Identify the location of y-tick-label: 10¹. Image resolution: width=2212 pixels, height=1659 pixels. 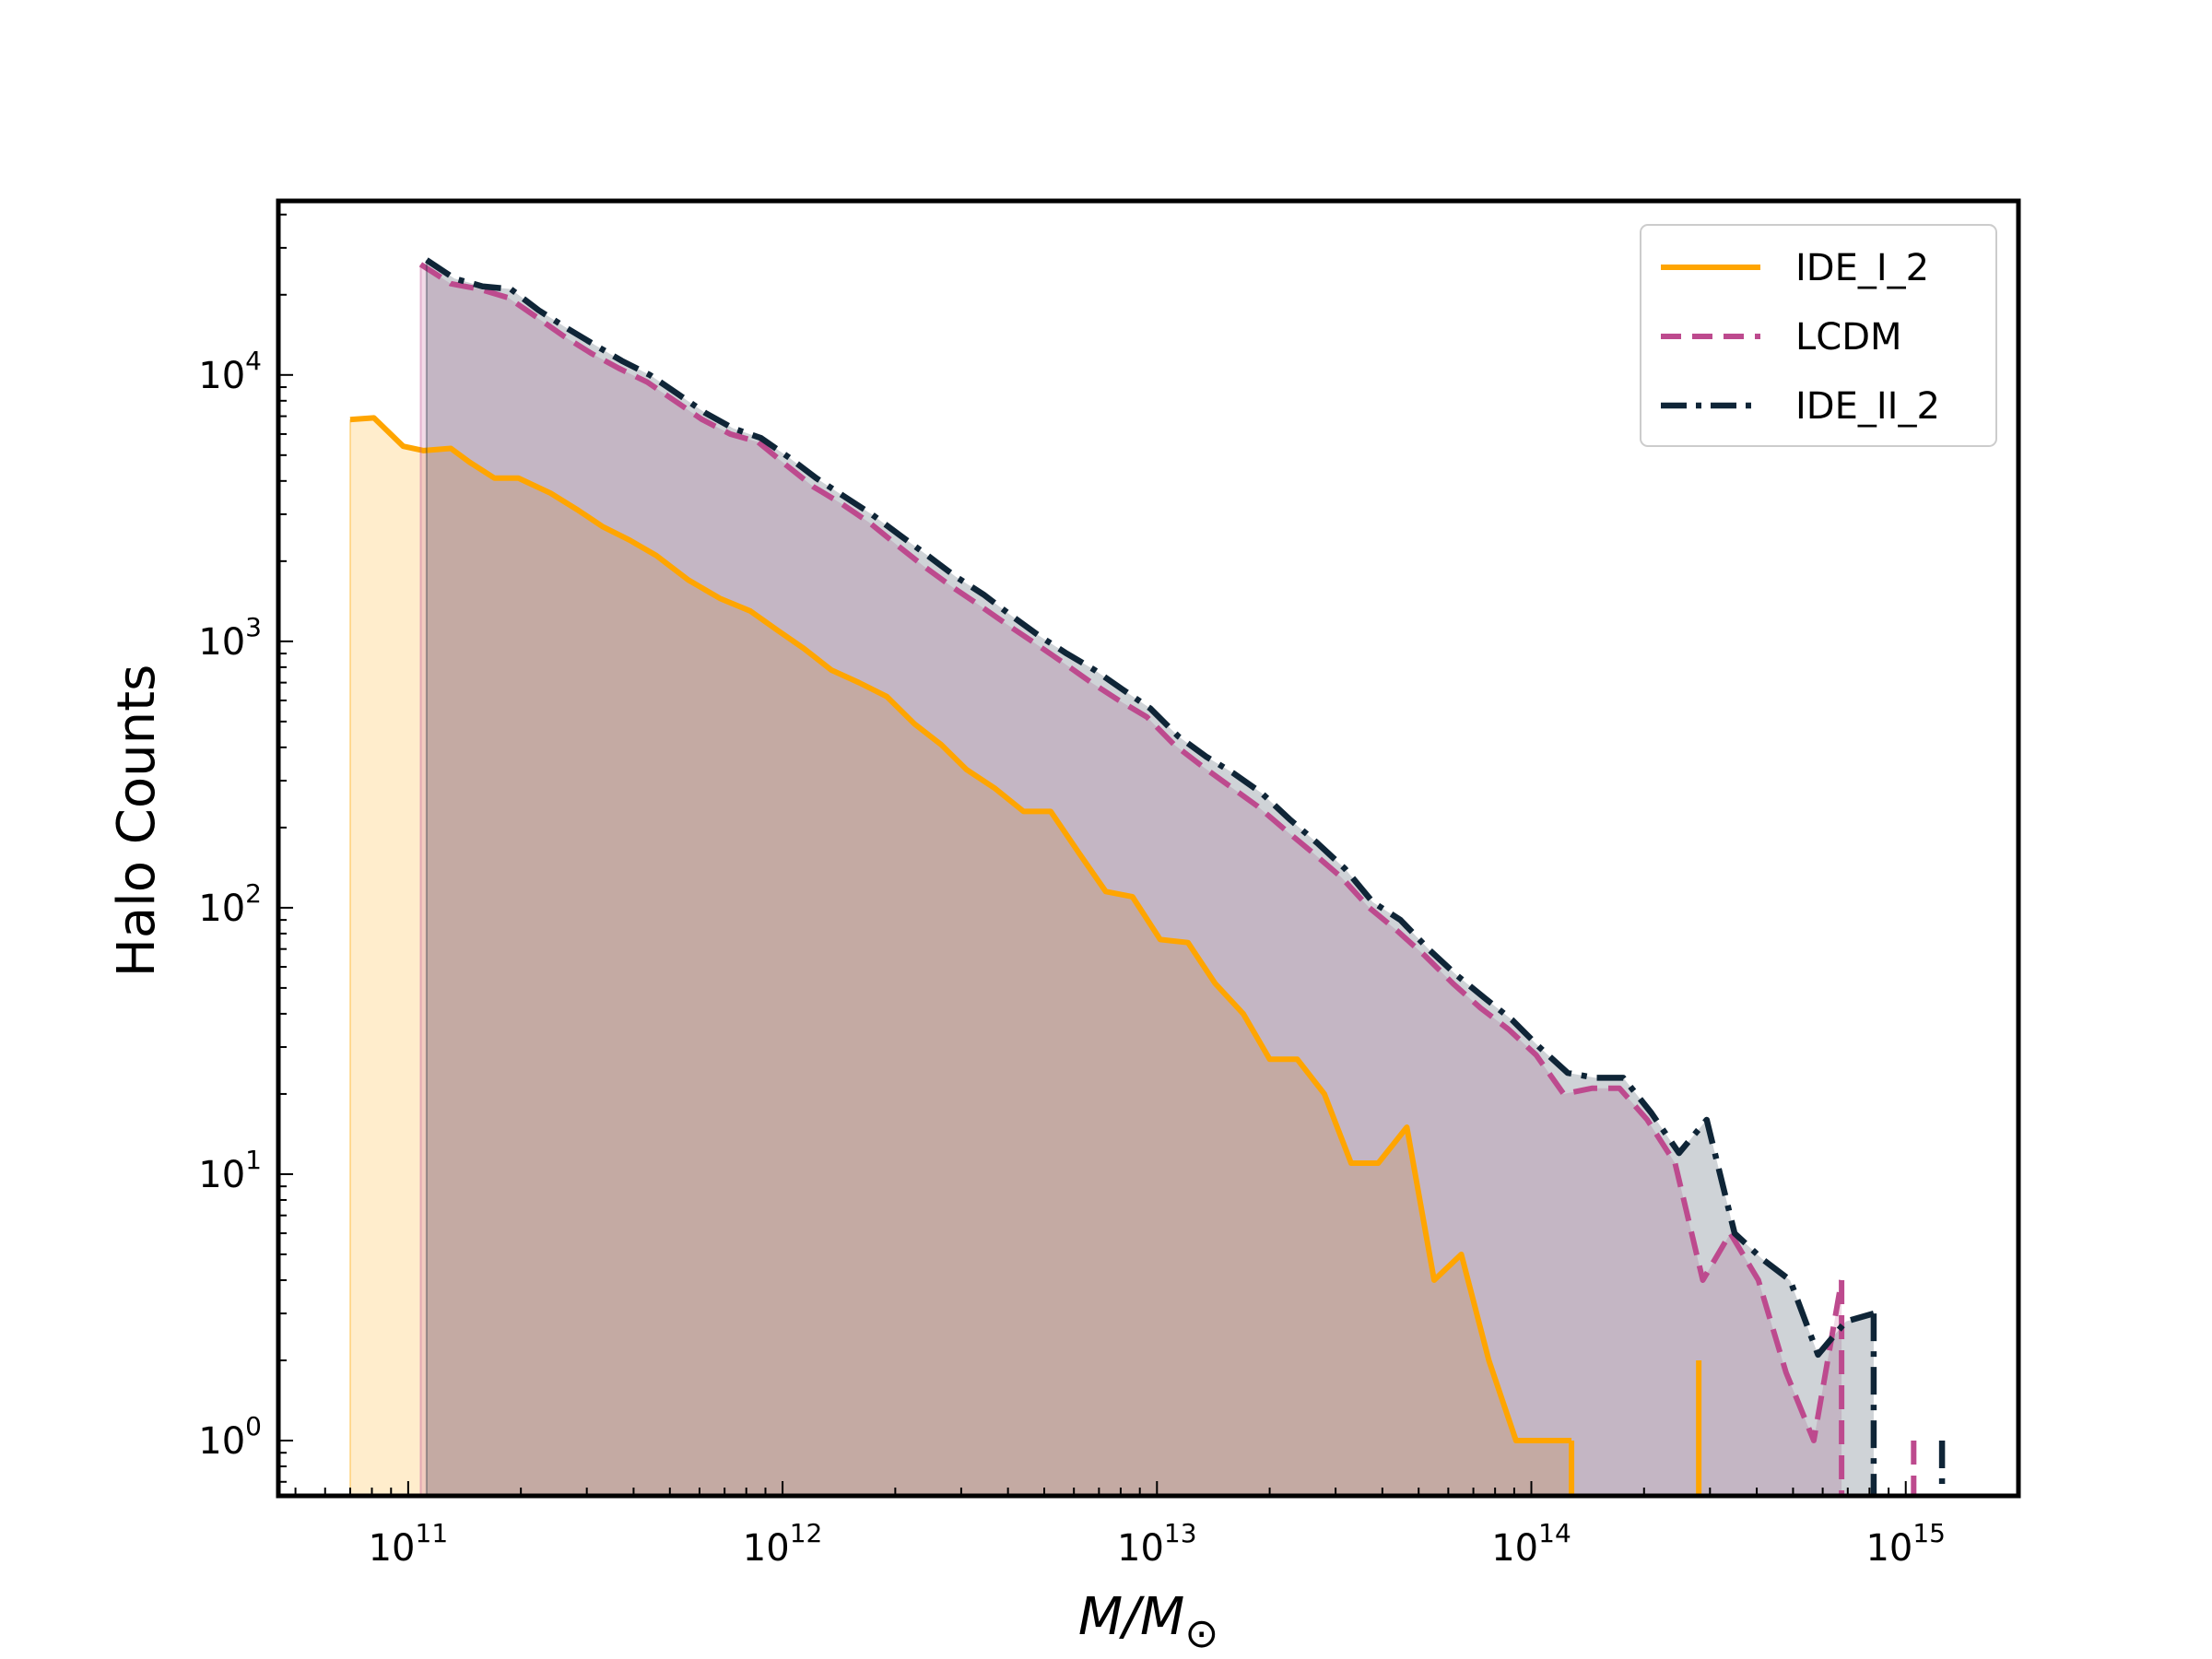
(230, 1170).